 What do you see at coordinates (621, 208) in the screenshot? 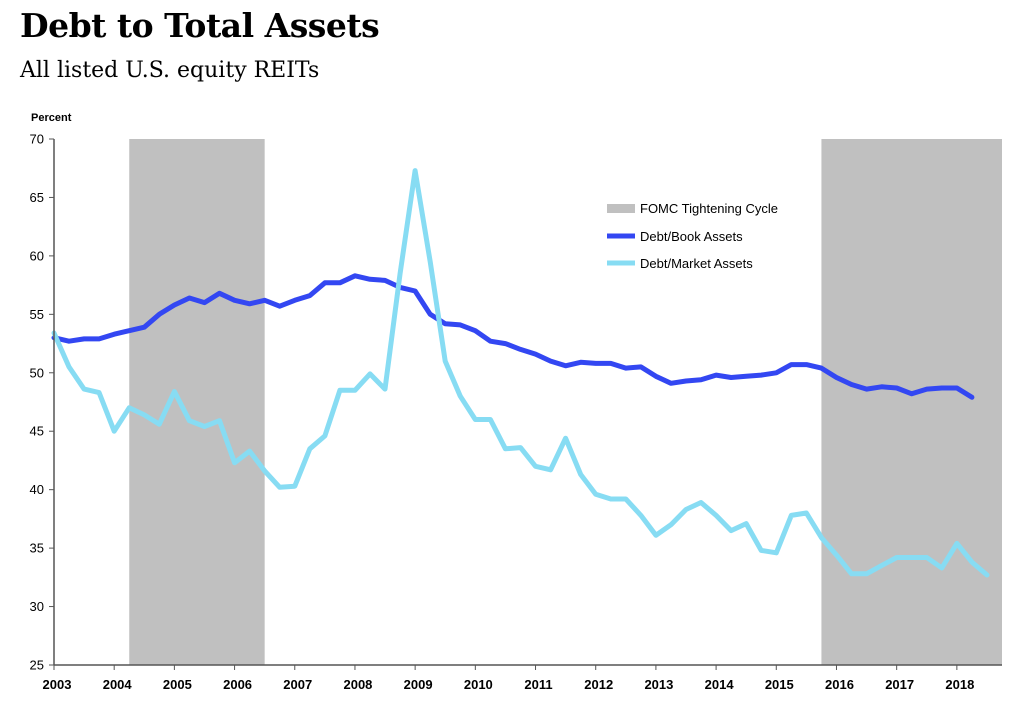
I see `legend-swatch-shading` at bounding box center [621, 208].